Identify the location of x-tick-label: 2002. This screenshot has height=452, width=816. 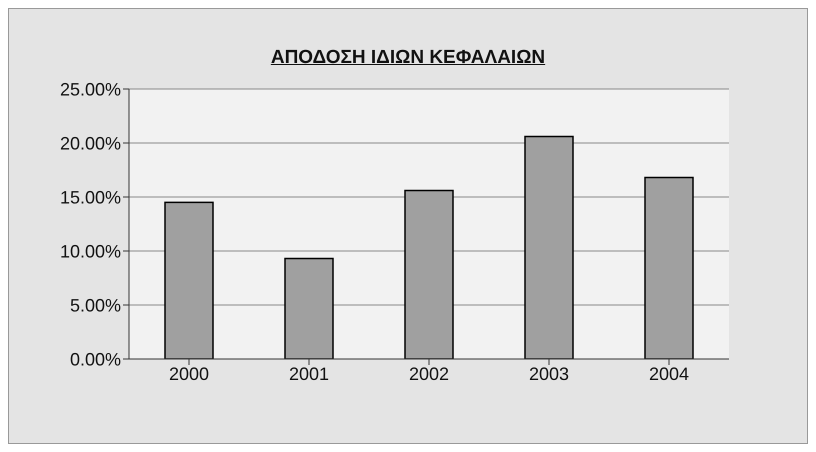
(429, 374).